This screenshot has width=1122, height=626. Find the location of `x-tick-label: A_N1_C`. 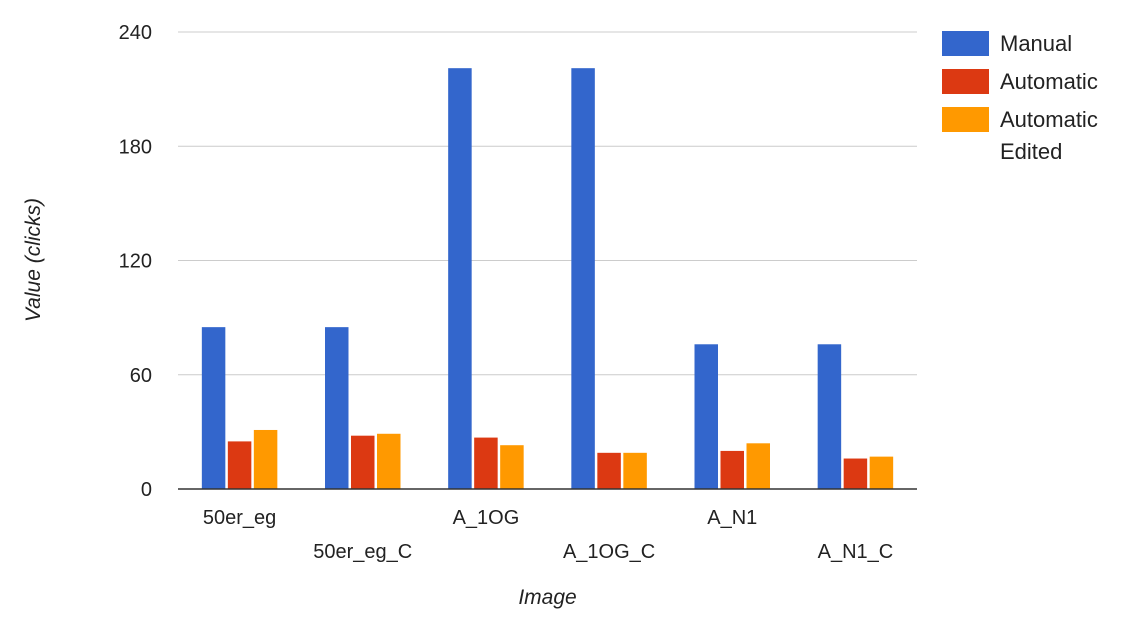

x-tick-label: A_N1_C is located at coordinates (856, 552).